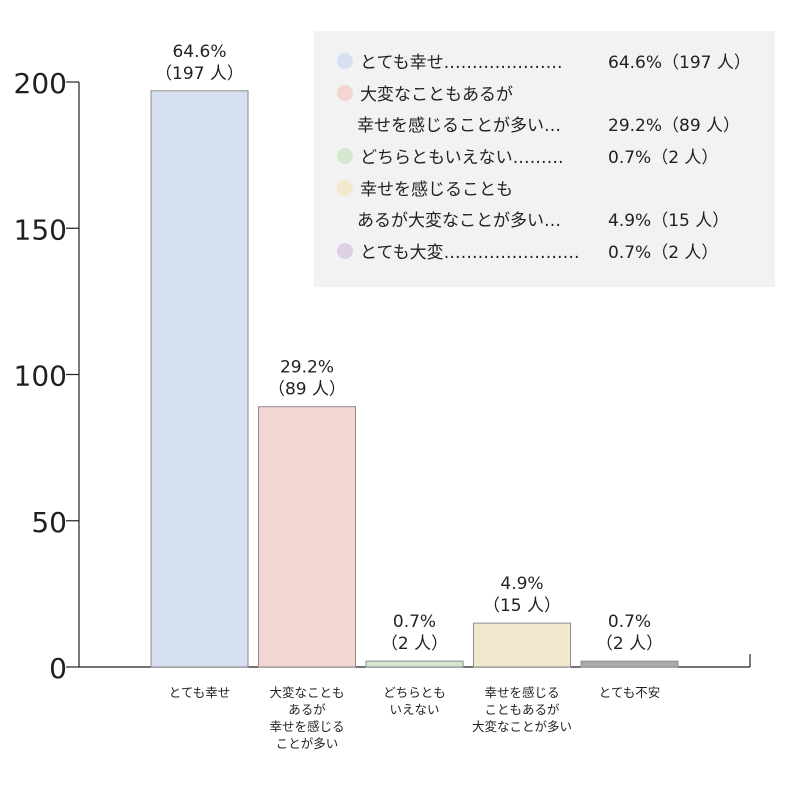  I want to click on x-tick-label: どちらとも, so click(414, 692).